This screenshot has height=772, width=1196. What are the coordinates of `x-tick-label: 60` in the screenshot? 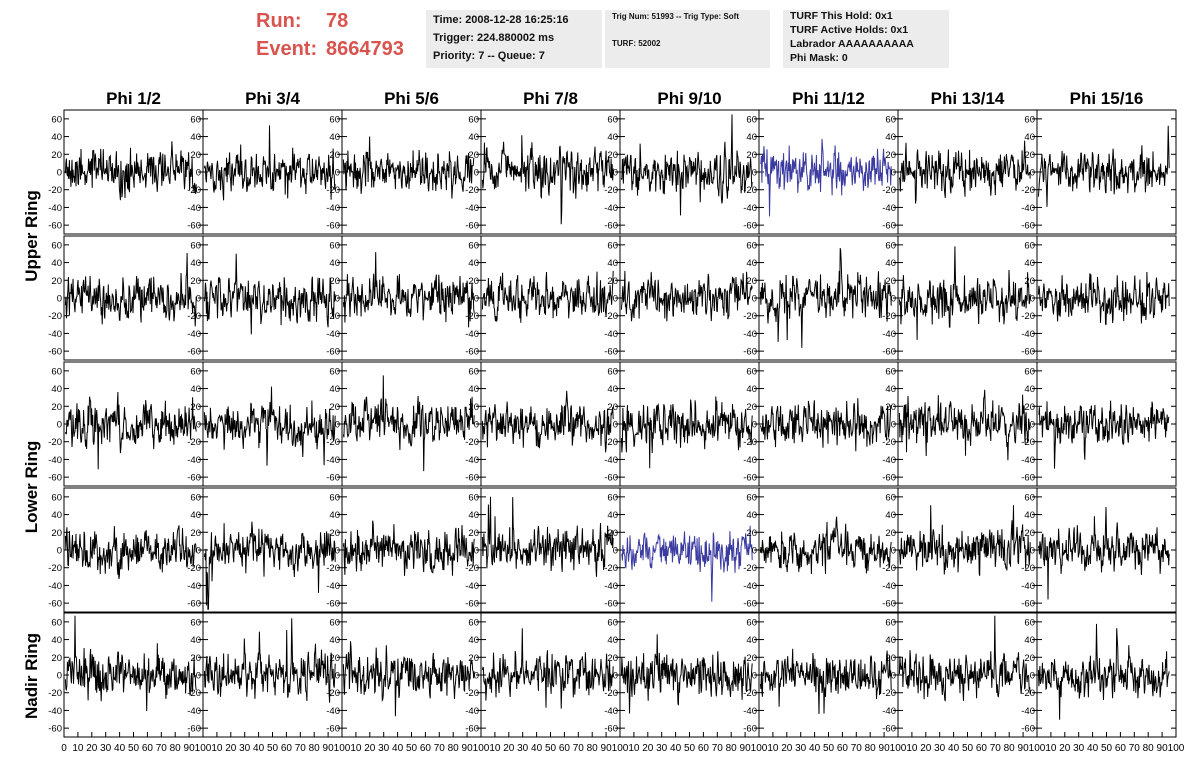 It's located at (148, 748).